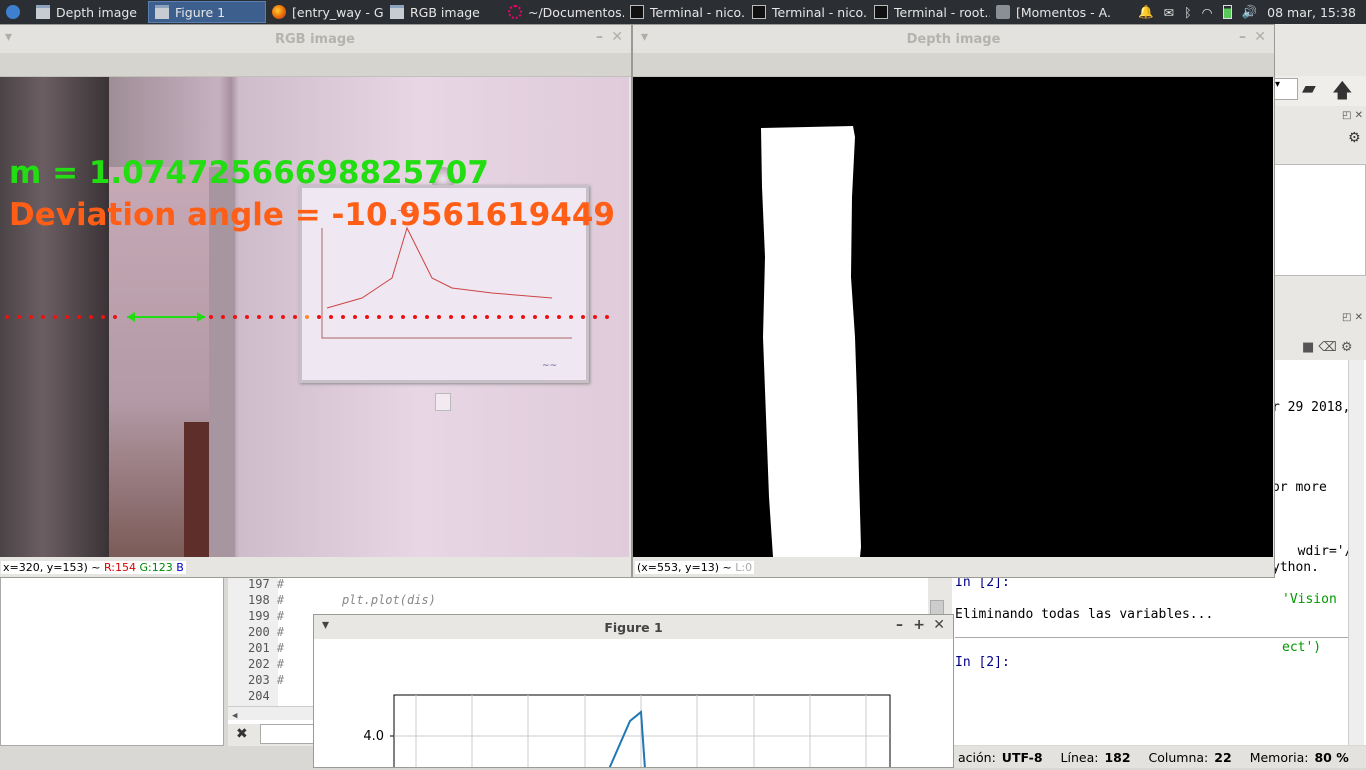 The width and height of the screenshot is (1366, 770). Describe the element at coordinates (1295, 567) in the screenshot. I see `console-line: ython.` at that location.